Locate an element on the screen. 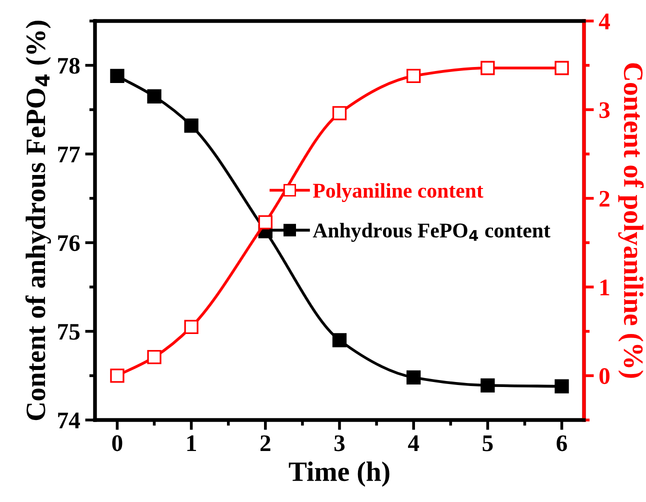 The height and width of the screenshot is (502, 646). y2-tick-label: 0 is located at coordinates (604, 376).